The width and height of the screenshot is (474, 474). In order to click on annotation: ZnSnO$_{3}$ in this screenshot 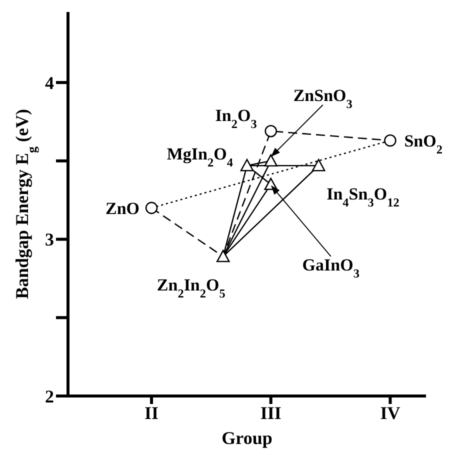, I will do `click(322, 98)`.